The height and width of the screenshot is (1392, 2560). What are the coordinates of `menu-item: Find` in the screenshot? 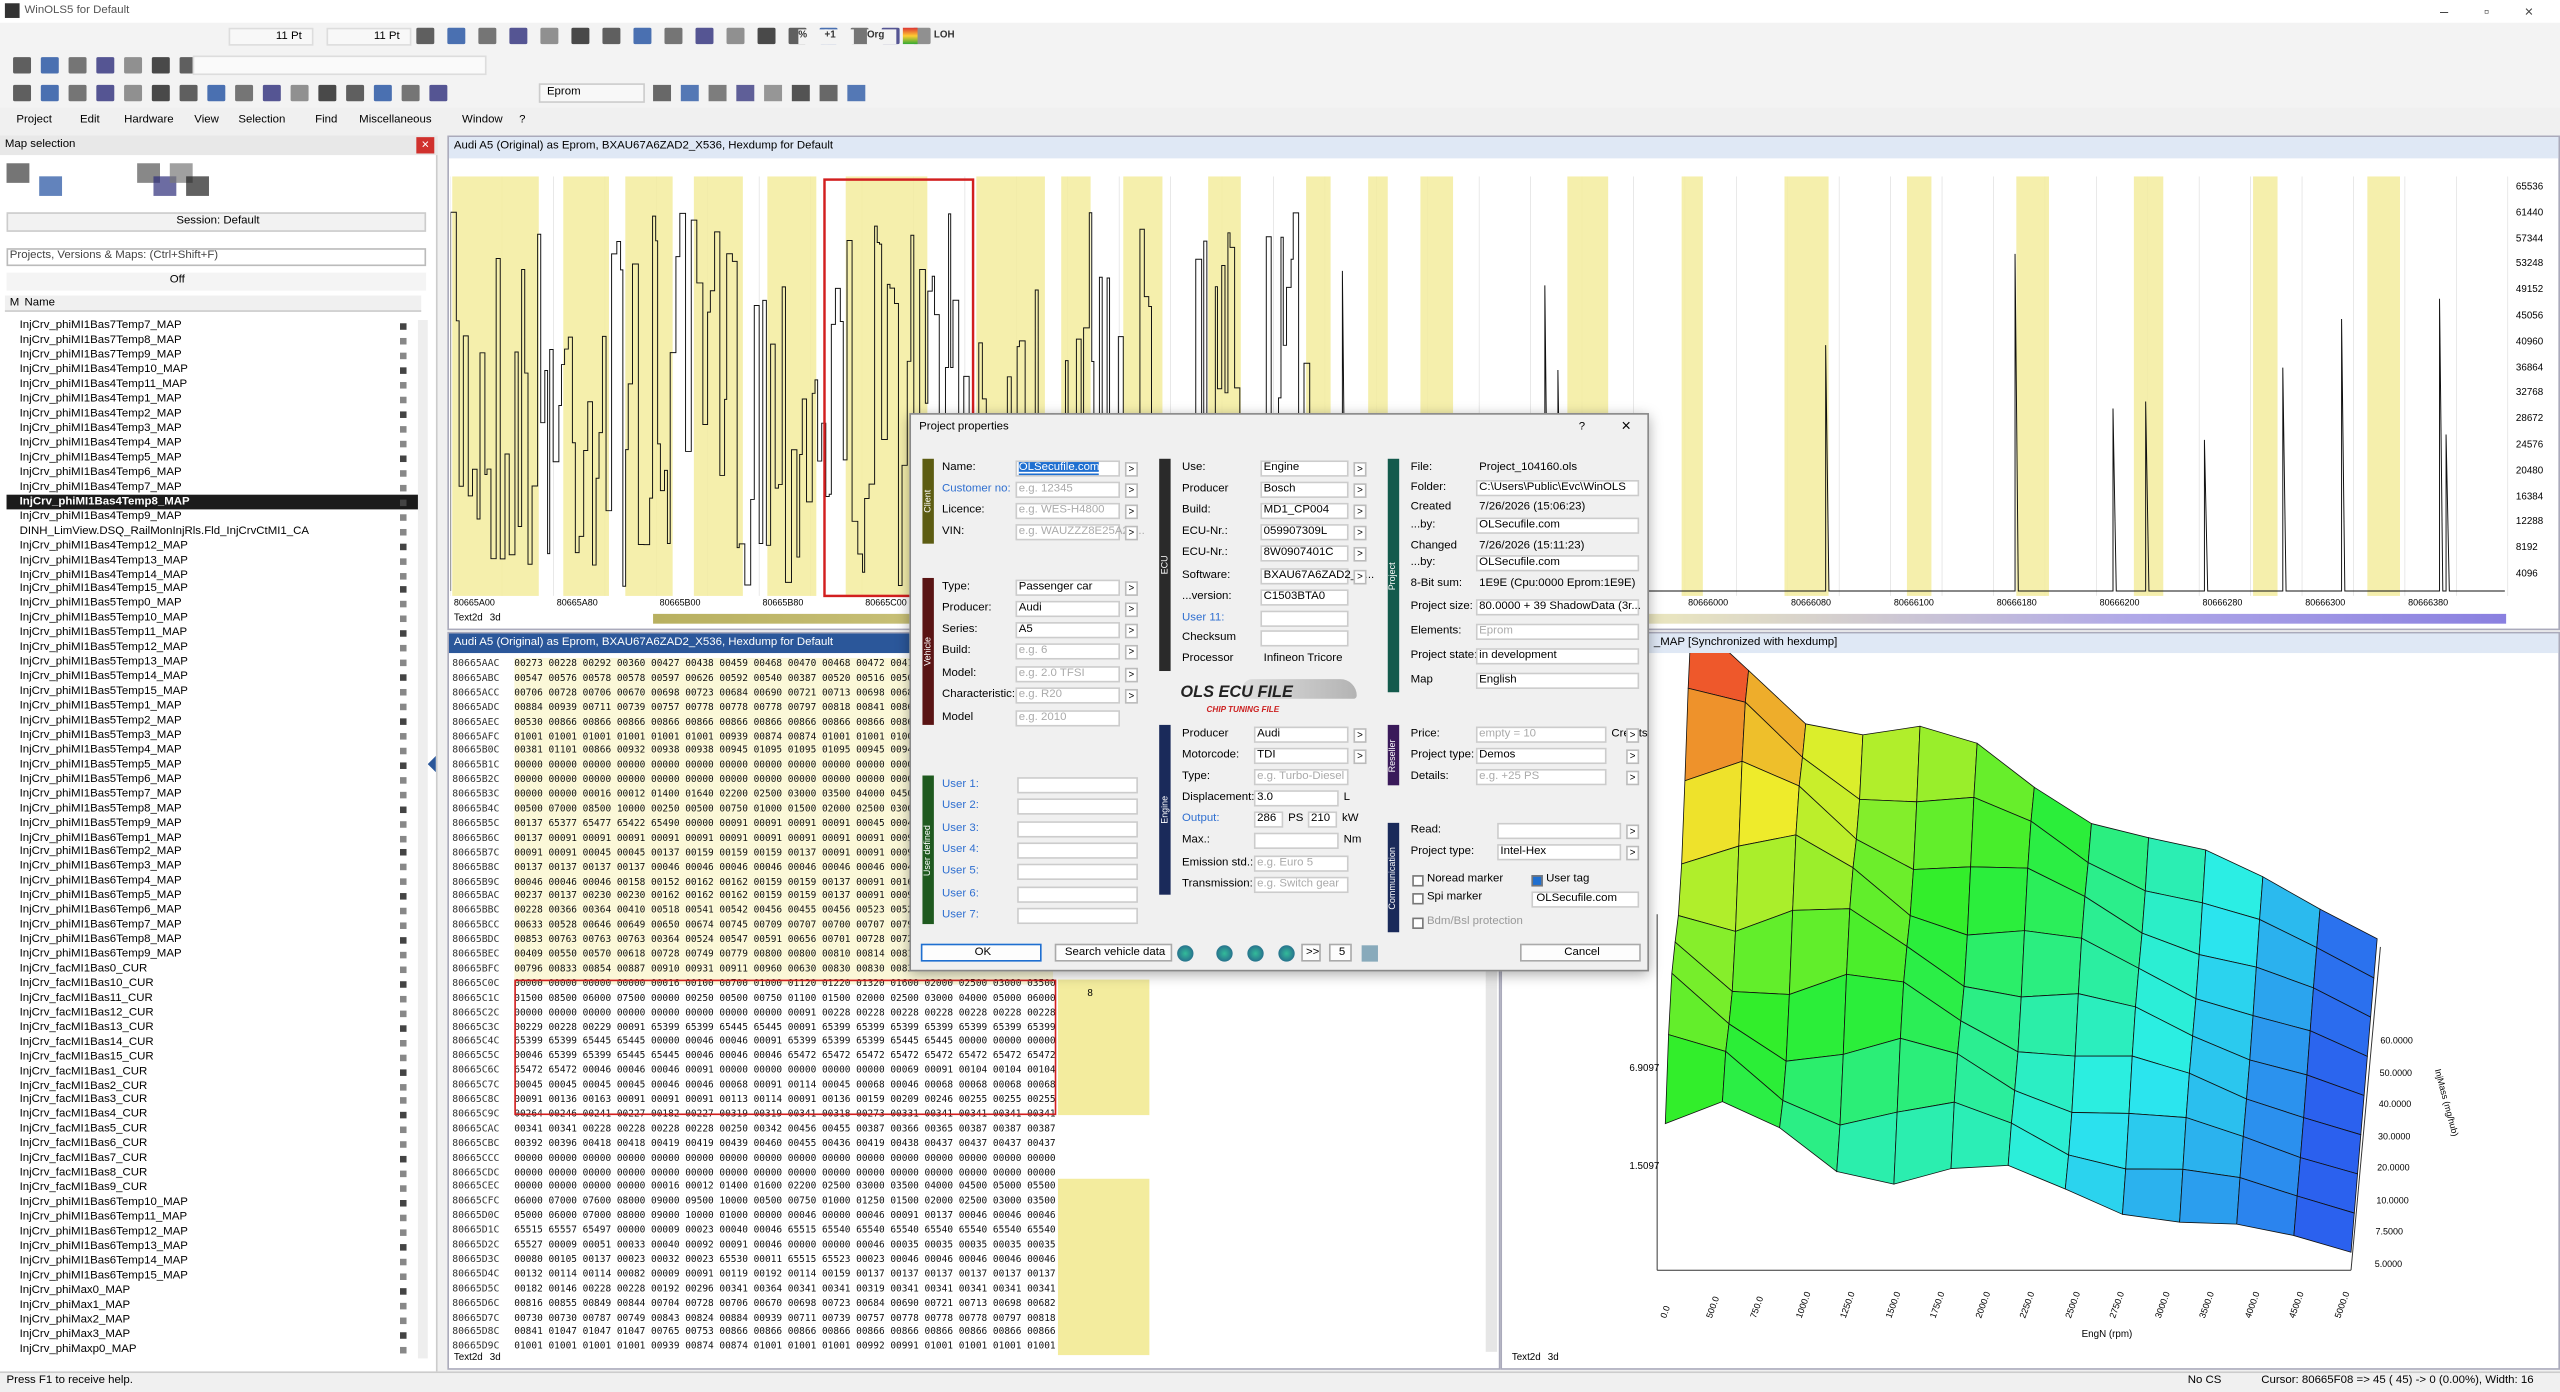 It's located at (326, 120).